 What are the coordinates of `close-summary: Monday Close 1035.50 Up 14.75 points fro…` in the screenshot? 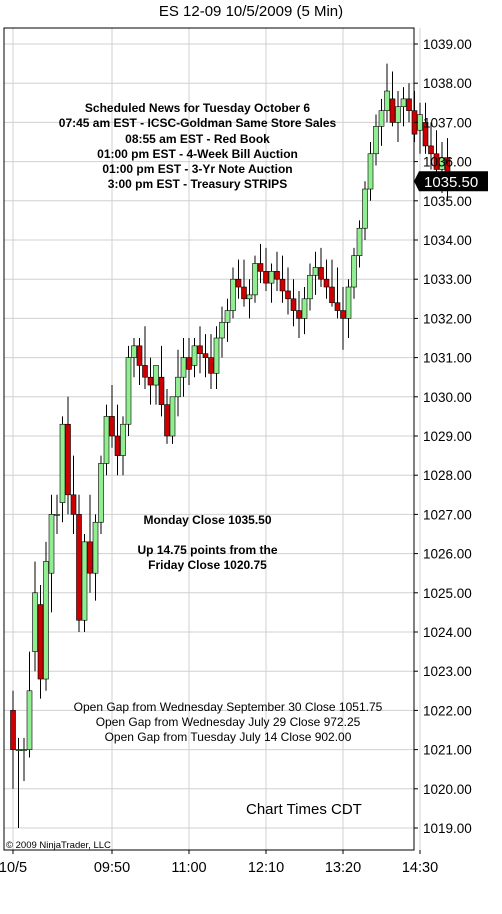 It's located at (207, 543).